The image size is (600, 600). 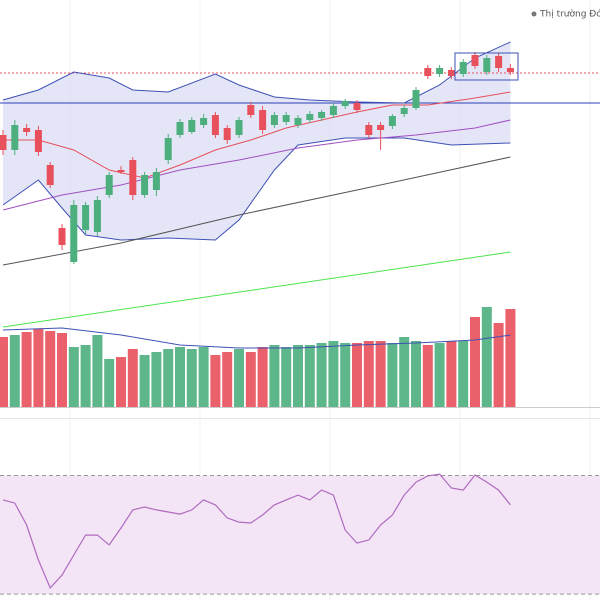 I want to click on volume-average, so click(x=256, y=338).